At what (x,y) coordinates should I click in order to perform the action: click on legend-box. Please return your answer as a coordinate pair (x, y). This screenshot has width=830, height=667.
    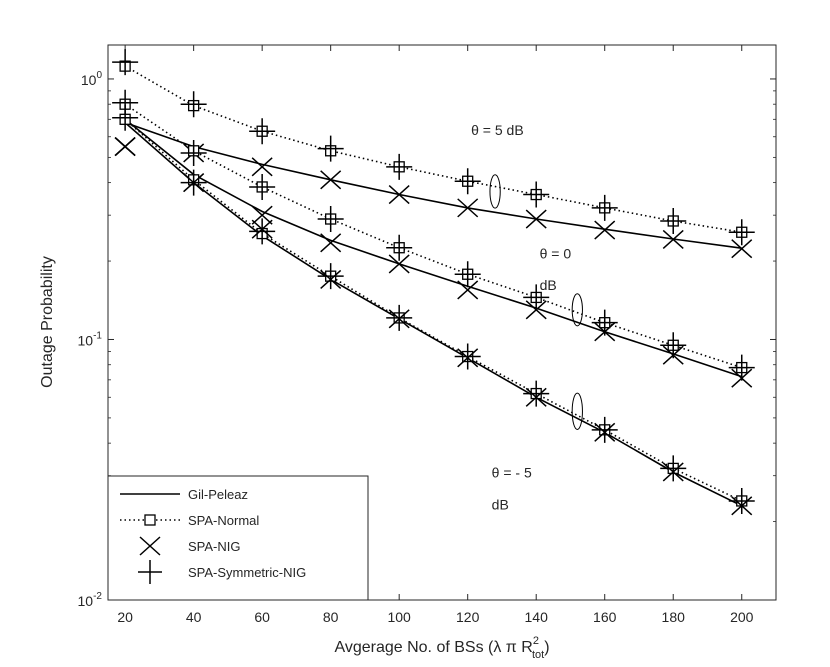
    Looking at the image, I should click on (238, 538).